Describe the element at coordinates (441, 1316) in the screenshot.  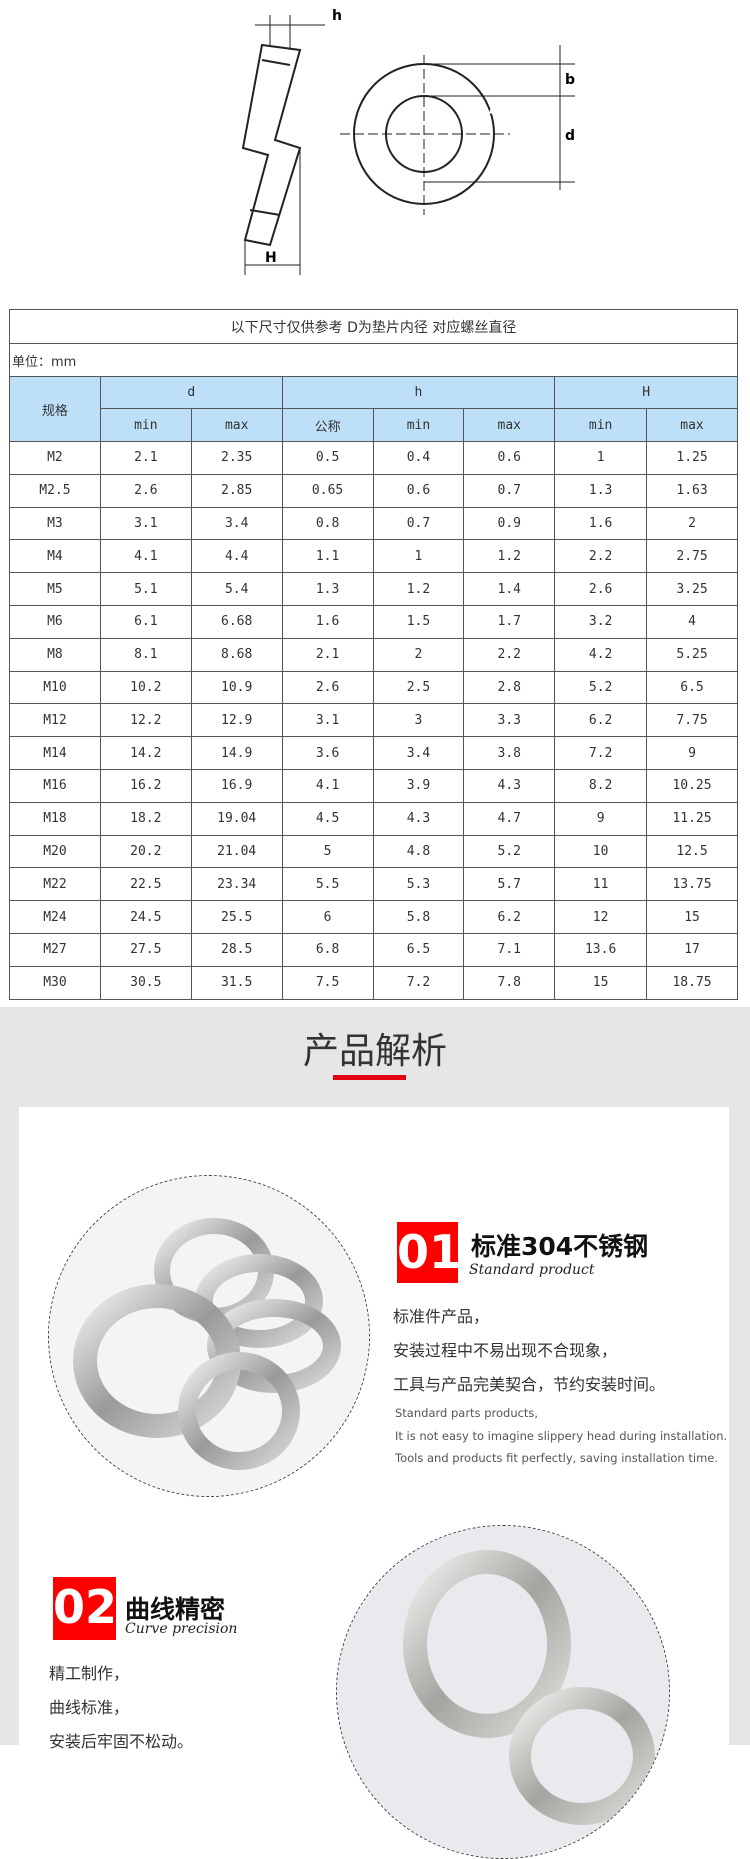
I see `description-line: 标准件产品，` at that location.